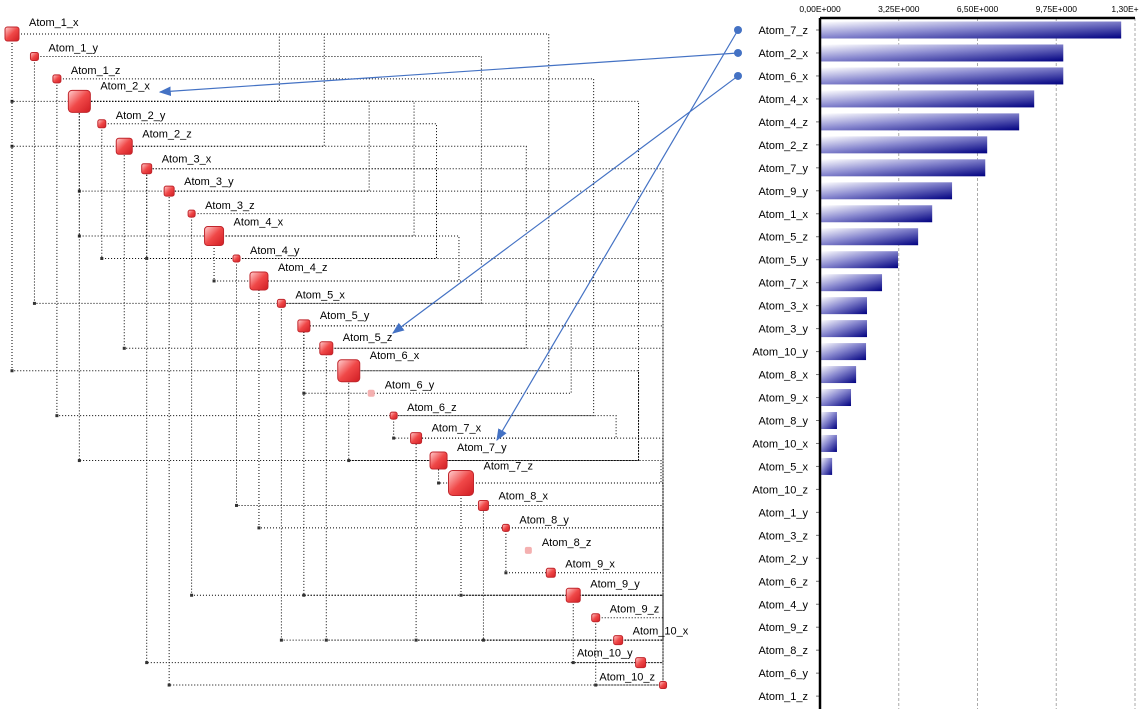  I want to click on diagram-node: Atom_2_y, so click(131, 119).